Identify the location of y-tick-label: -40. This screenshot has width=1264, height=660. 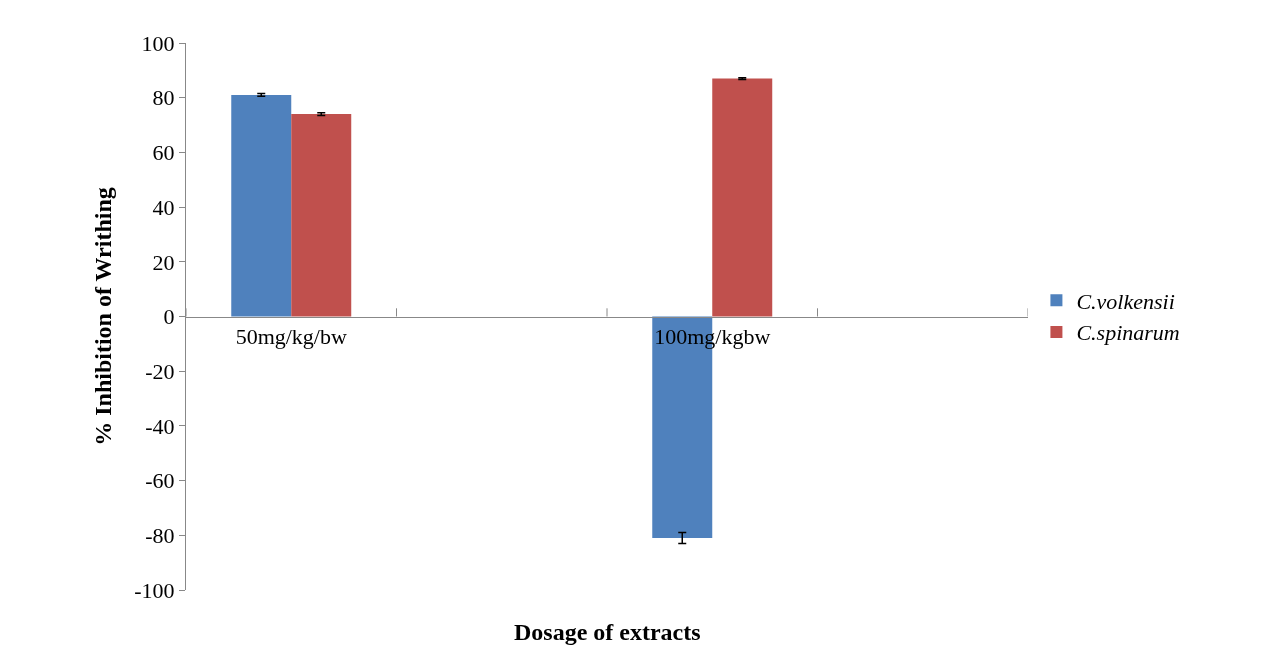
(160, 426).